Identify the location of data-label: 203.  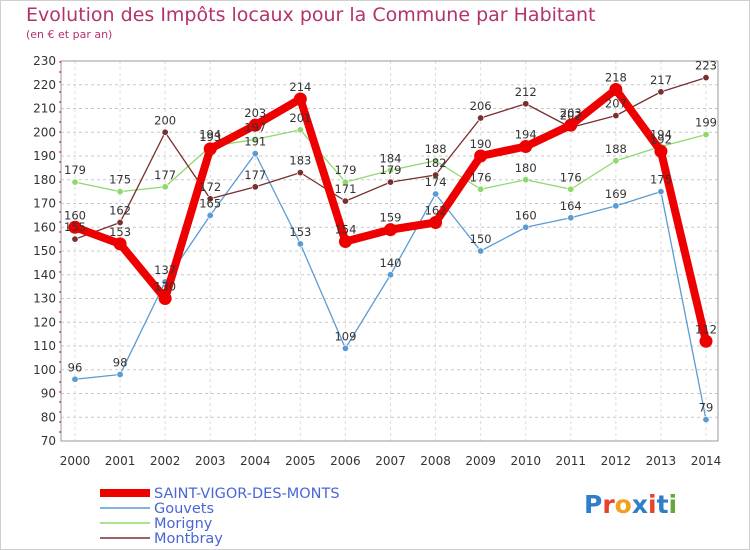
(571, 113).